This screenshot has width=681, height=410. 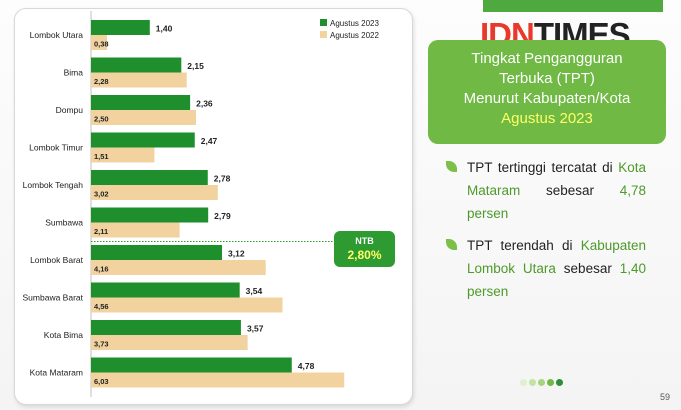 What do you see at coordinates (195, 66) in the screenshot?
I see `data-label: 2,15` at bounding box center [195, 66].